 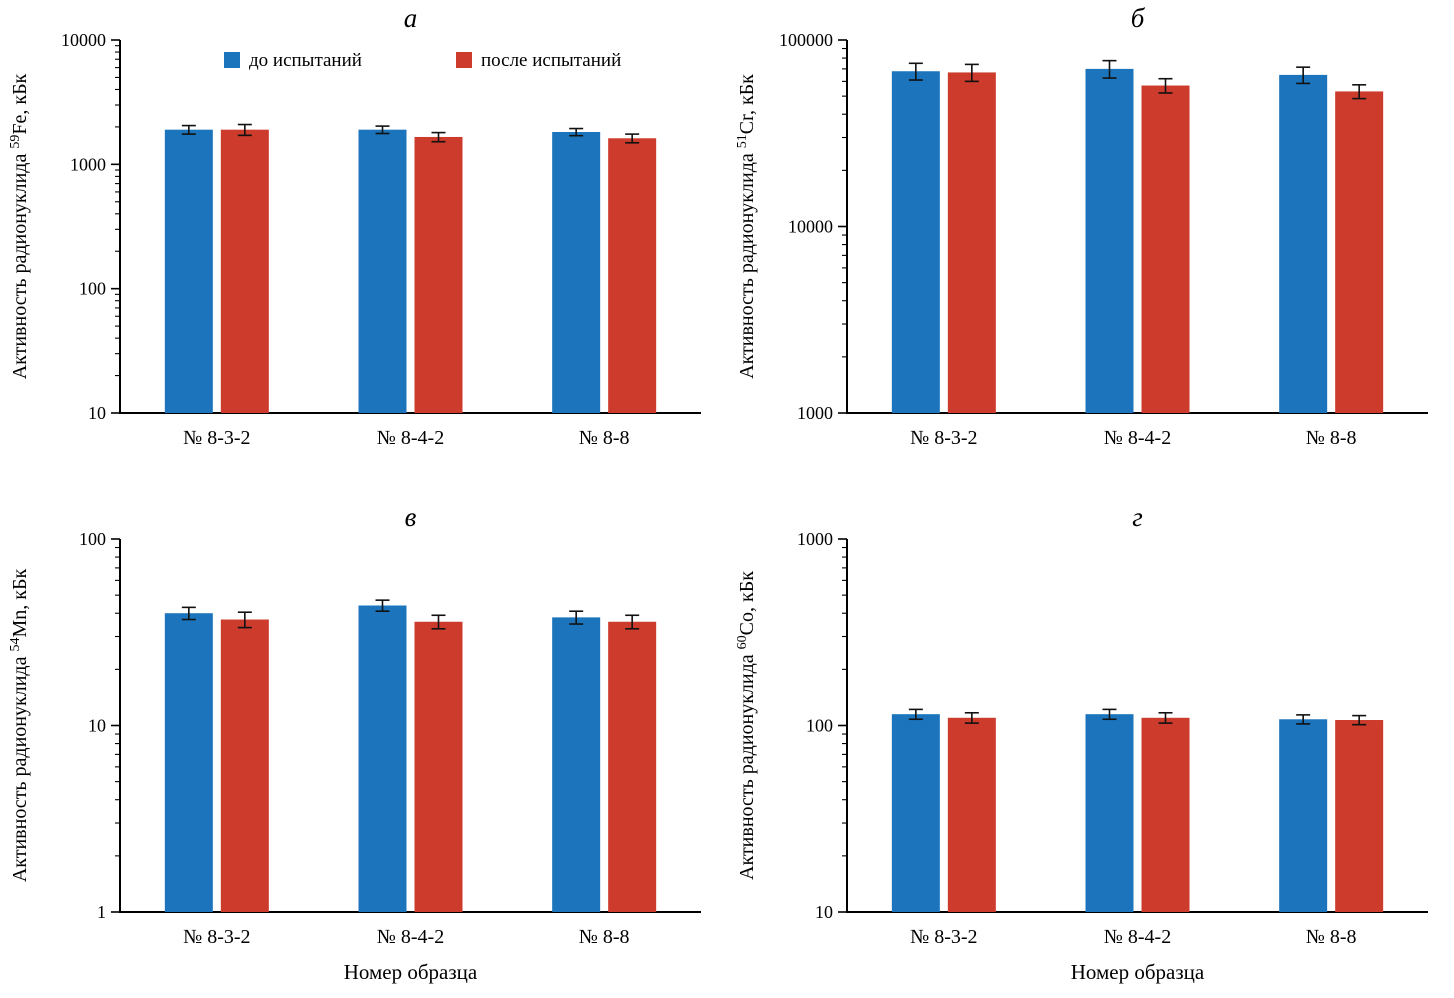 What do you see at coordinates (422, 60) in the screenshot?
I see `legend: до испытаний после испытаний` at bounding box center [422, 60].